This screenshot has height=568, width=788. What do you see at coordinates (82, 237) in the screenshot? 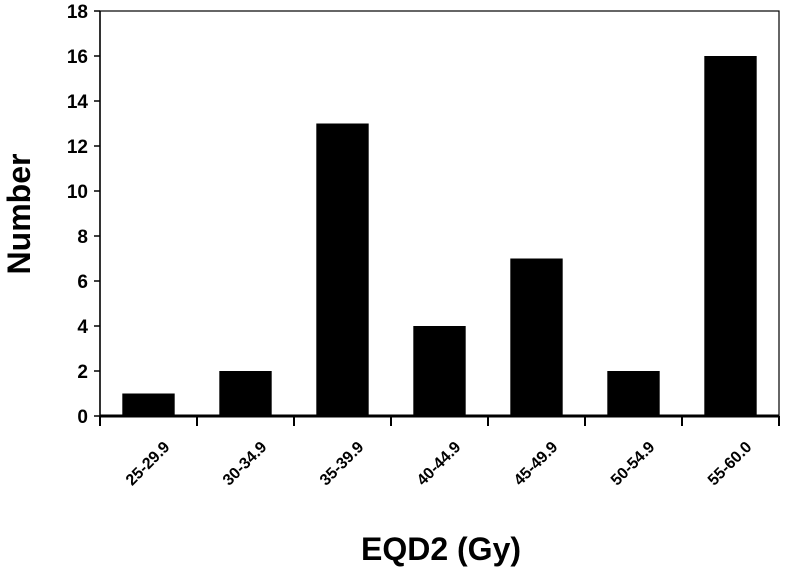
I see `y-tick-label: 8` at bounding box center [82, 237].